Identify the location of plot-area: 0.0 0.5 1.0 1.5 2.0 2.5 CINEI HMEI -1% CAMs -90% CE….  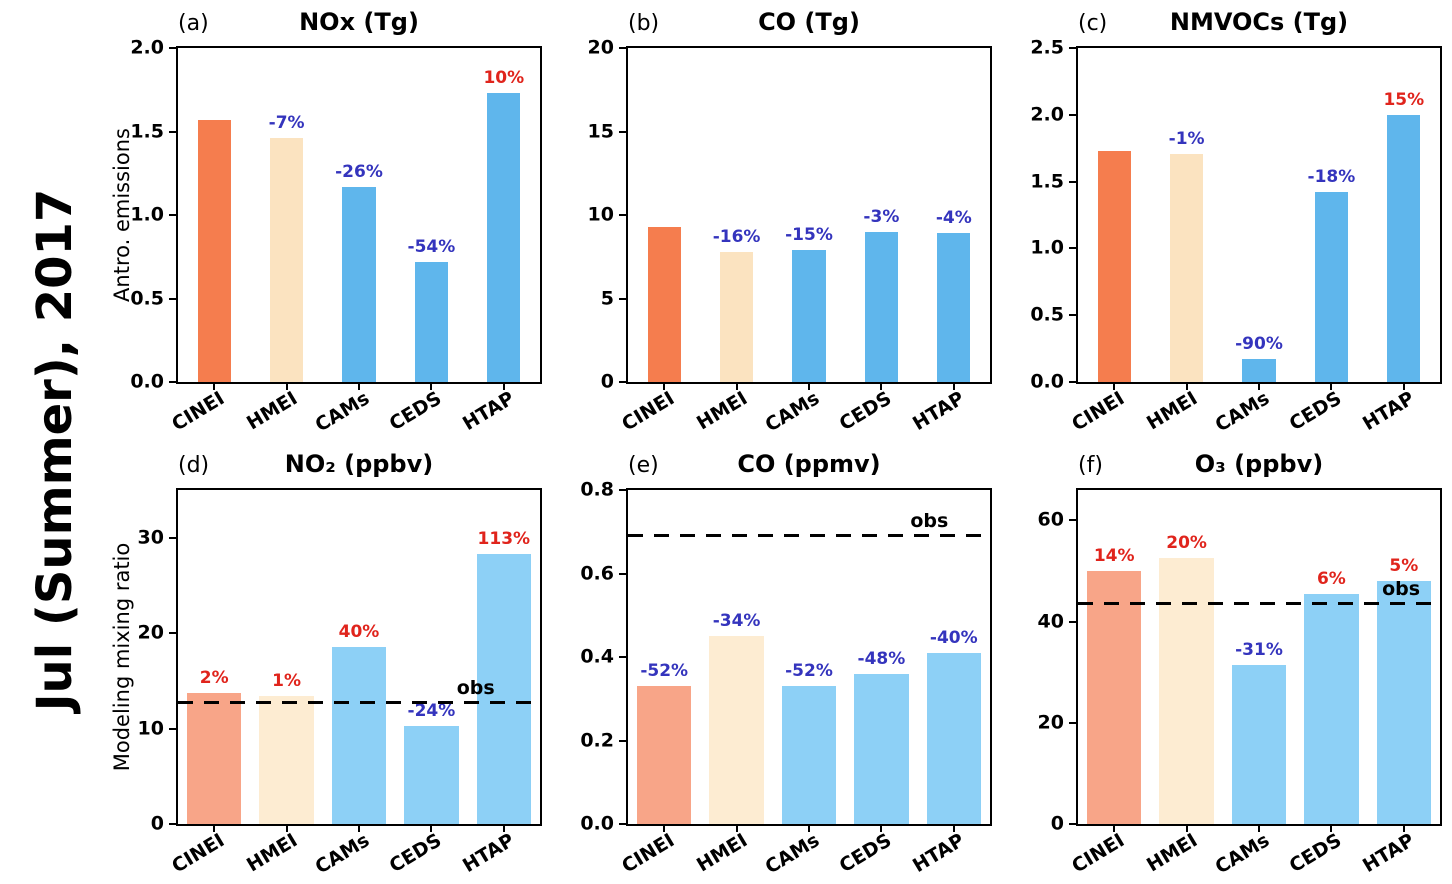
(1236, 237).